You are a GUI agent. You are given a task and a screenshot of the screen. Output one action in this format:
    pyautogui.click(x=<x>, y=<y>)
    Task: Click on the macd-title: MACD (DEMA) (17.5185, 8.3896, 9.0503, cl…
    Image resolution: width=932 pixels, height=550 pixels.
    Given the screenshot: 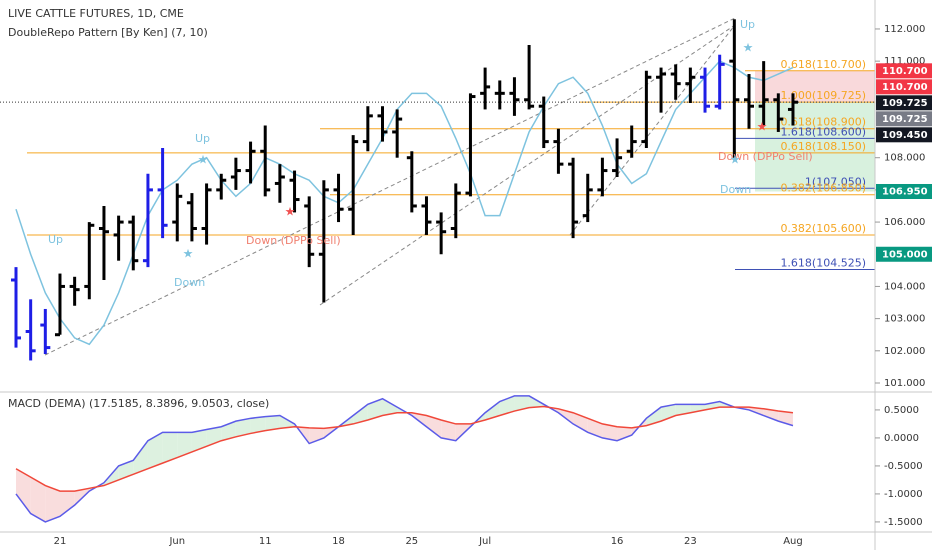 What is the action you would take?
    pyautogui.click(x=138, y=403)
    